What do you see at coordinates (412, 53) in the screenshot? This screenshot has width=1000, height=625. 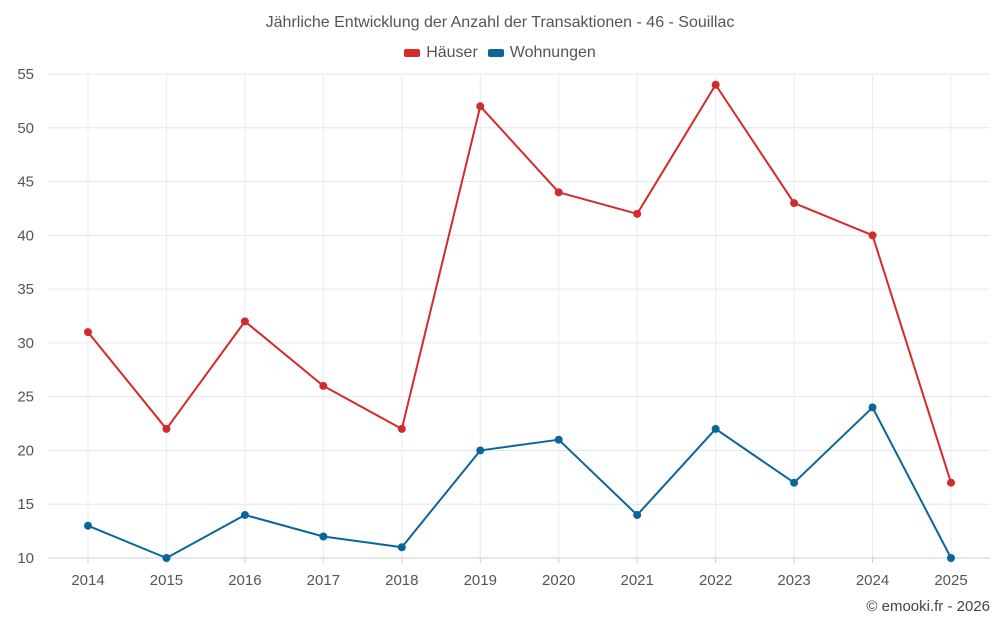 I see `legend-swatch-haeuser` at bounding box center [412, 53].